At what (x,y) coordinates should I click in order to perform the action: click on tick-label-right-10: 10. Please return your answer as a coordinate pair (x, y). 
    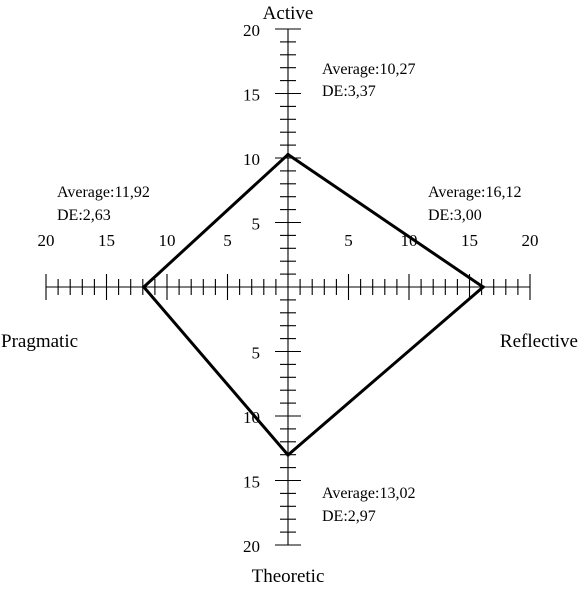
    Looking at the image, I should click on (409, 240).